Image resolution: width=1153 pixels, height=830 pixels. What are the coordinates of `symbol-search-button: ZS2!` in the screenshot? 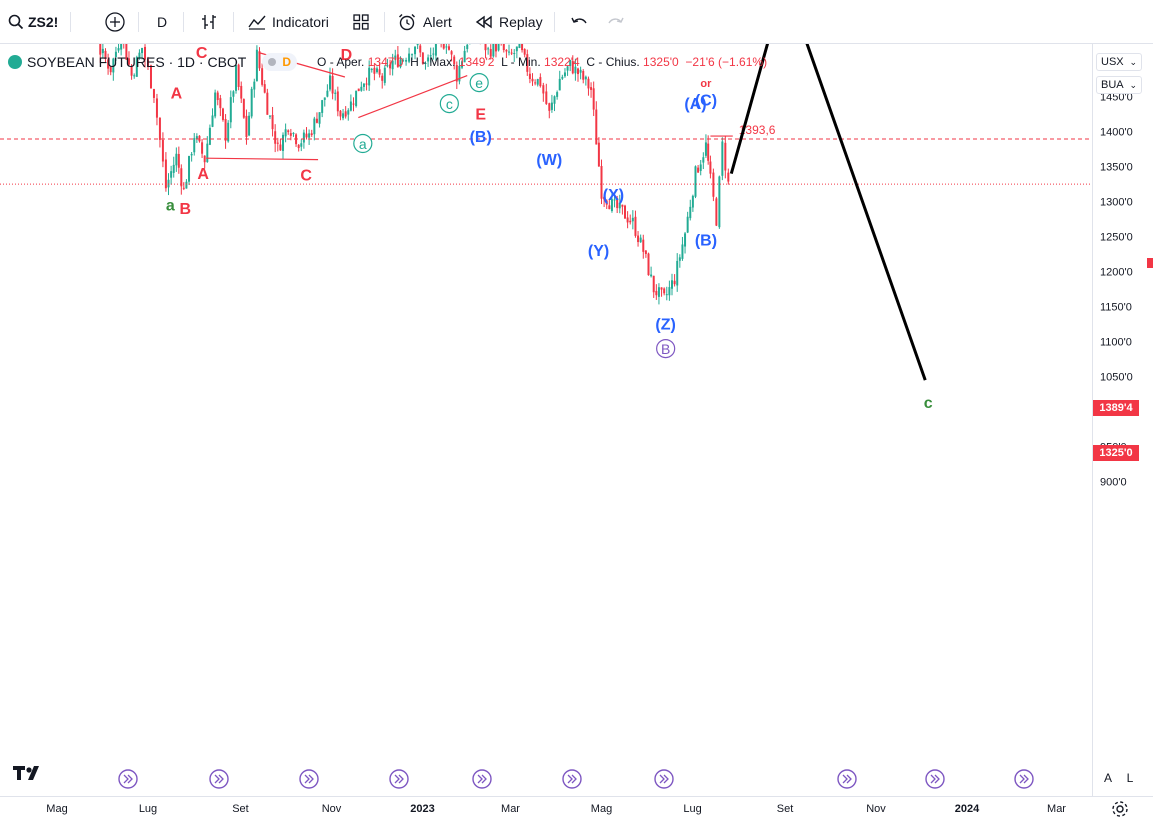 It's located at (33, 22).